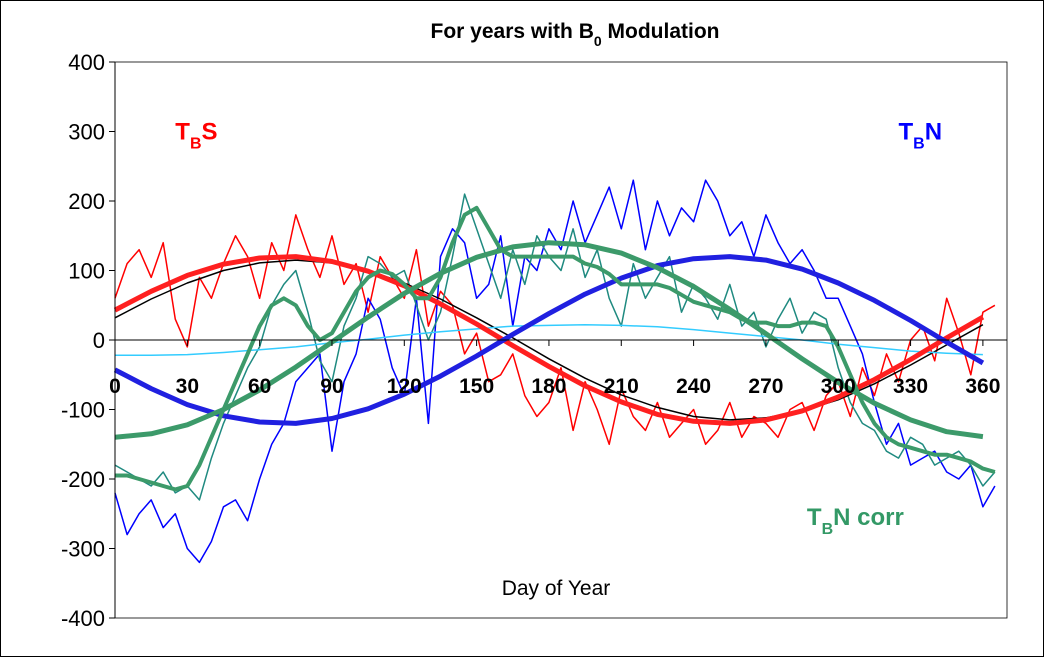 This screenshot has height=658, width=1045. What do you see at coordinates (86, 271) in the screenshot?
I see `y-tick-label: 100` at bounding box center [86, 271].